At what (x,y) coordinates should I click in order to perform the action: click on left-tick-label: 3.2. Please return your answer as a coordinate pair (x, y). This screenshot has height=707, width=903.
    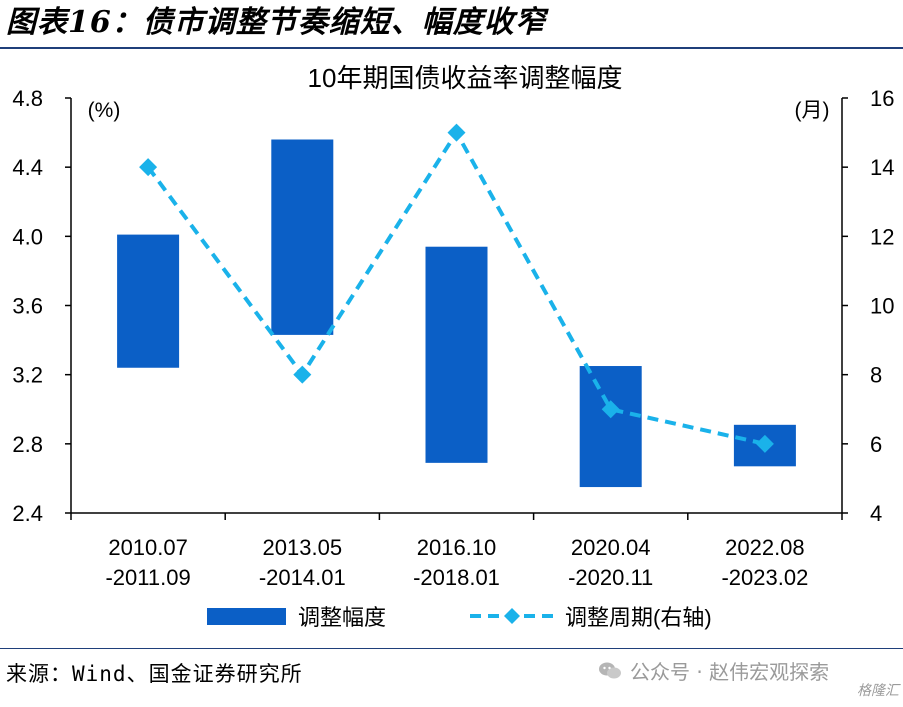
    Looking at the image, I should click on (27, 375).